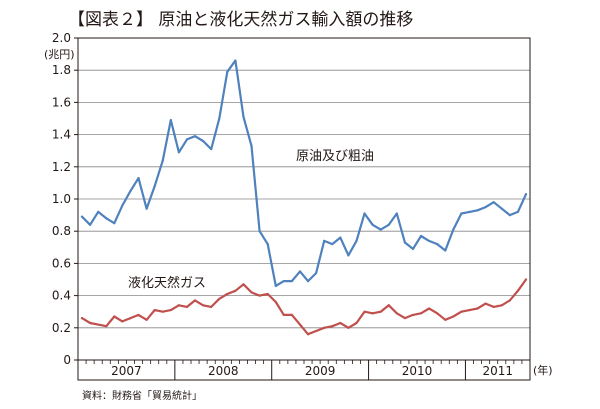 The image size is (600, 409). I want to click on series-group, so click(304, 307).